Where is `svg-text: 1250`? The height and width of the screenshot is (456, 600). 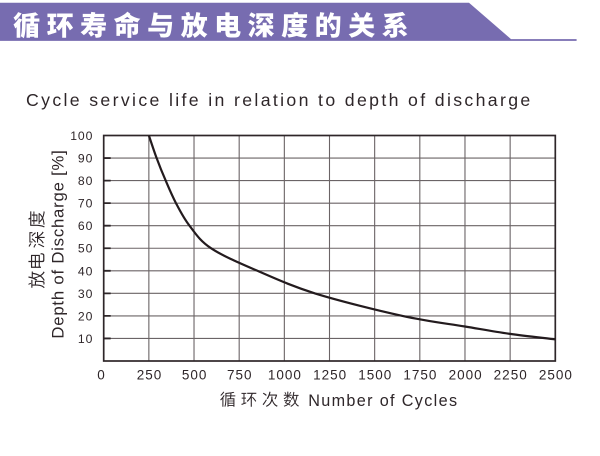
svg-text: 1250 is located at coordinates (330, 375).